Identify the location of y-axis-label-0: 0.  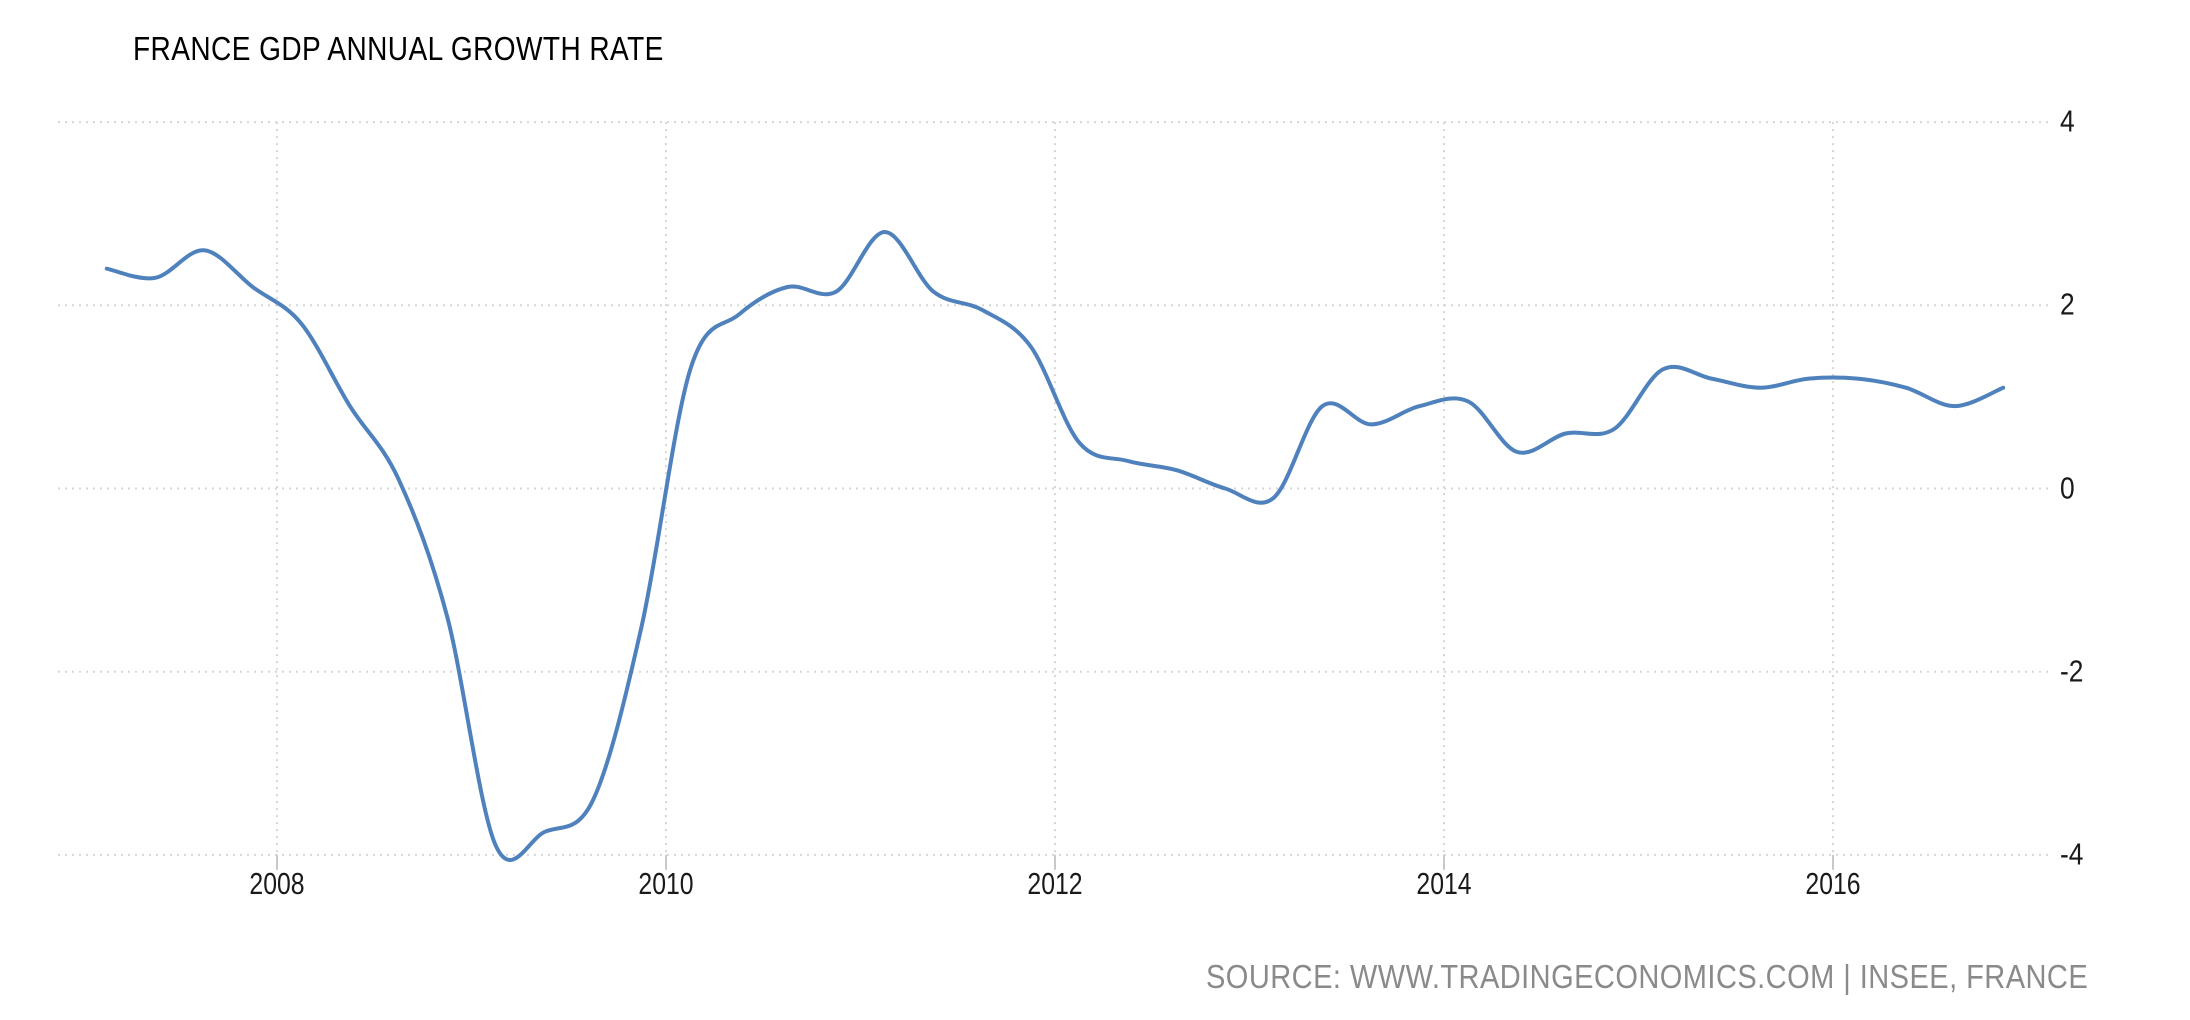
(2067, 487).